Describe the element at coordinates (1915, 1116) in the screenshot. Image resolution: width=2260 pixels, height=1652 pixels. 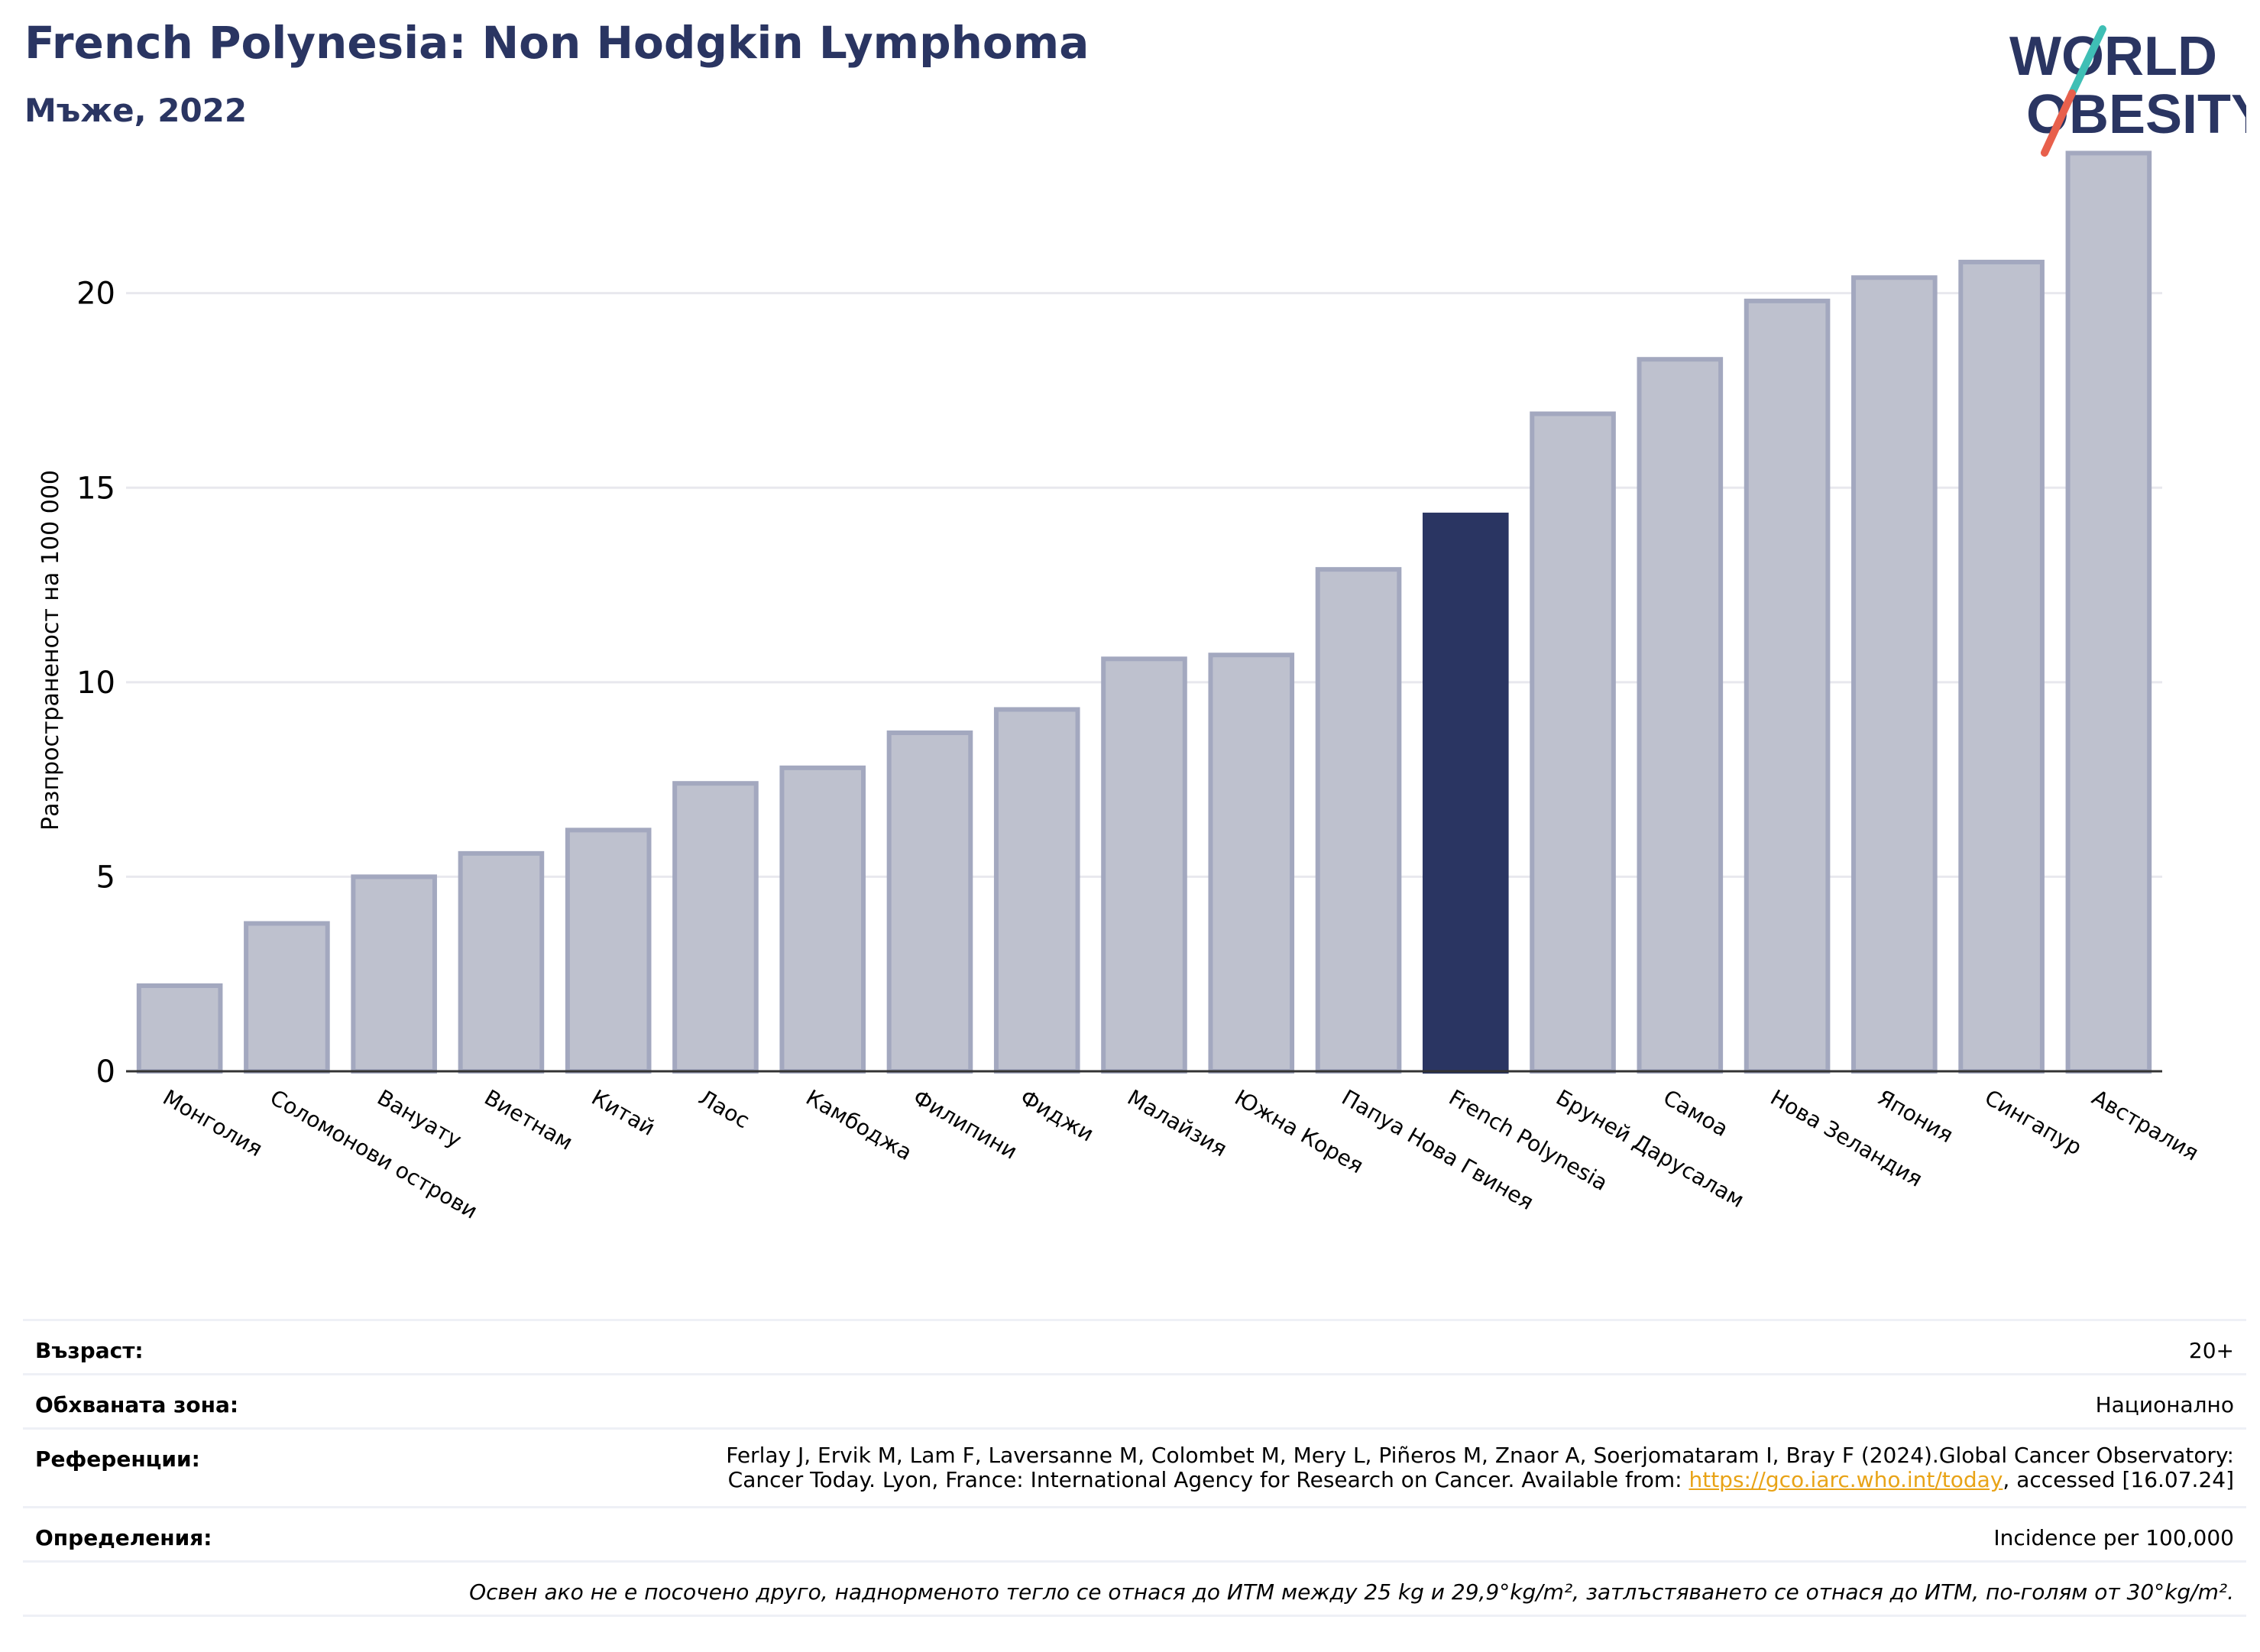
I see `x-tick-label: Япония` at that location.